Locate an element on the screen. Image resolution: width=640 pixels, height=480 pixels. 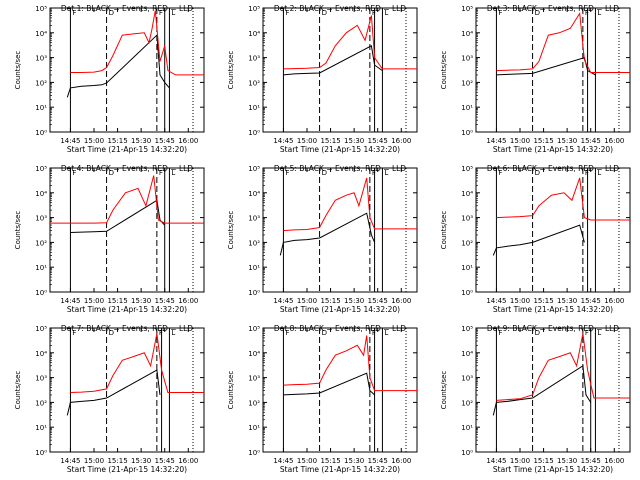
chart-title: Det 5: BLACK = Events, RED = LLD is located at coordinates (340, 168).